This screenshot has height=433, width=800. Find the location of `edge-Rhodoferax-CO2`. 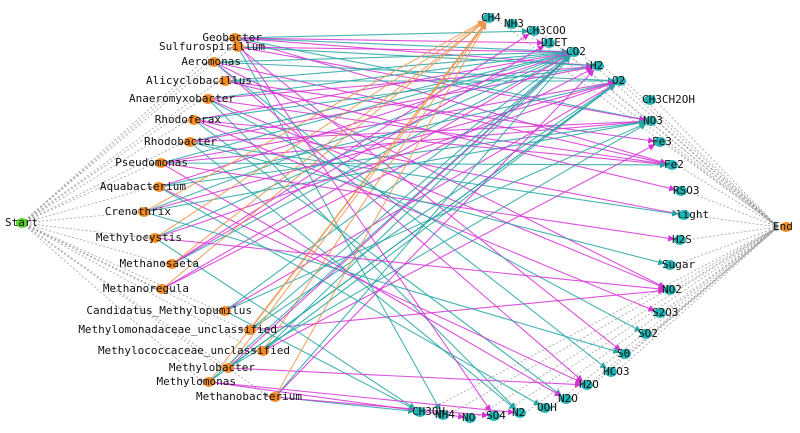

edge-Rhodoferax-CO2 is located at coordinates (381, 85).